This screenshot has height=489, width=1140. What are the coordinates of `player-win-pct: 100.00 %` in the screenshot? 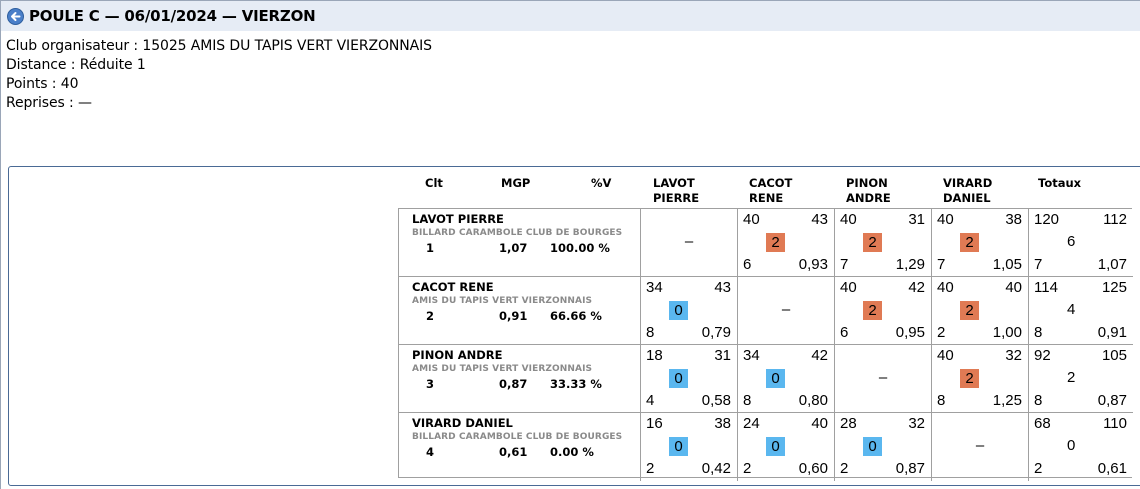 It's located at (580, 248).